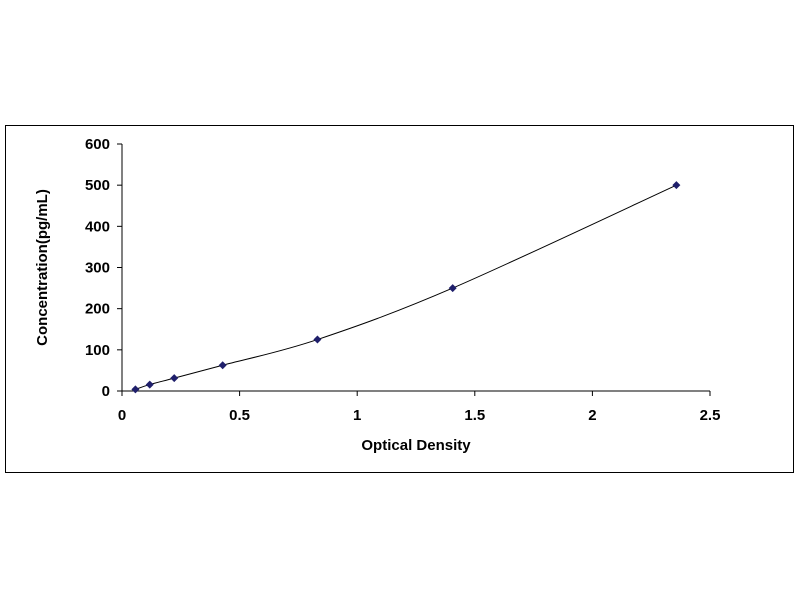  Describe the element at coordinates (710, 415) in the screenshot. I see `x-tick-label: 2.5` at that location.